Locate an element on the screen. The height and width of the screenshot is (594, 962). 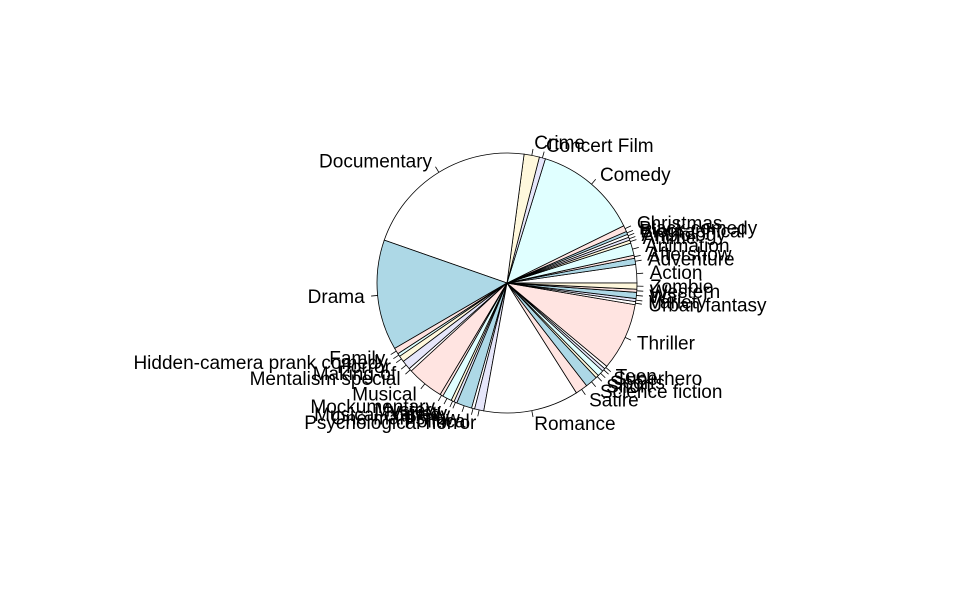
pie-slice-documentary is located at coordinates (454, 218).